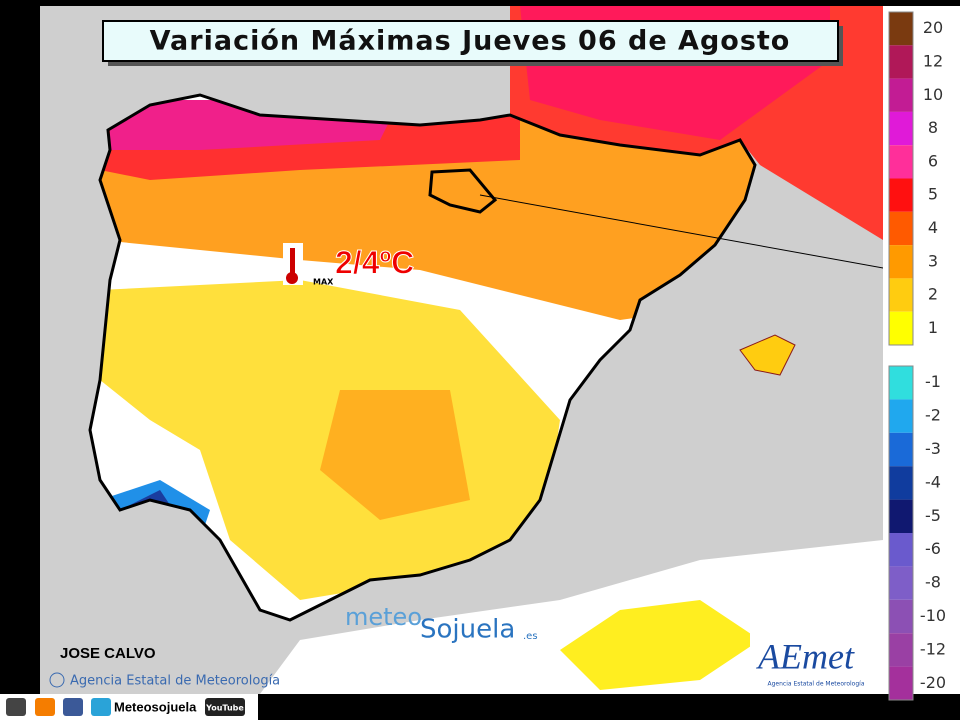 This screenshot has width=960, height=720. I want to click on legend-label: -3, so click(933, 448).